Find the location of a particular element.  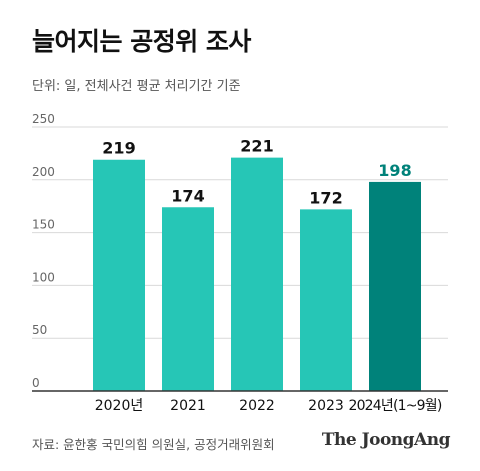

x-tick-label: 2021 is located at coordinates (188, 406).